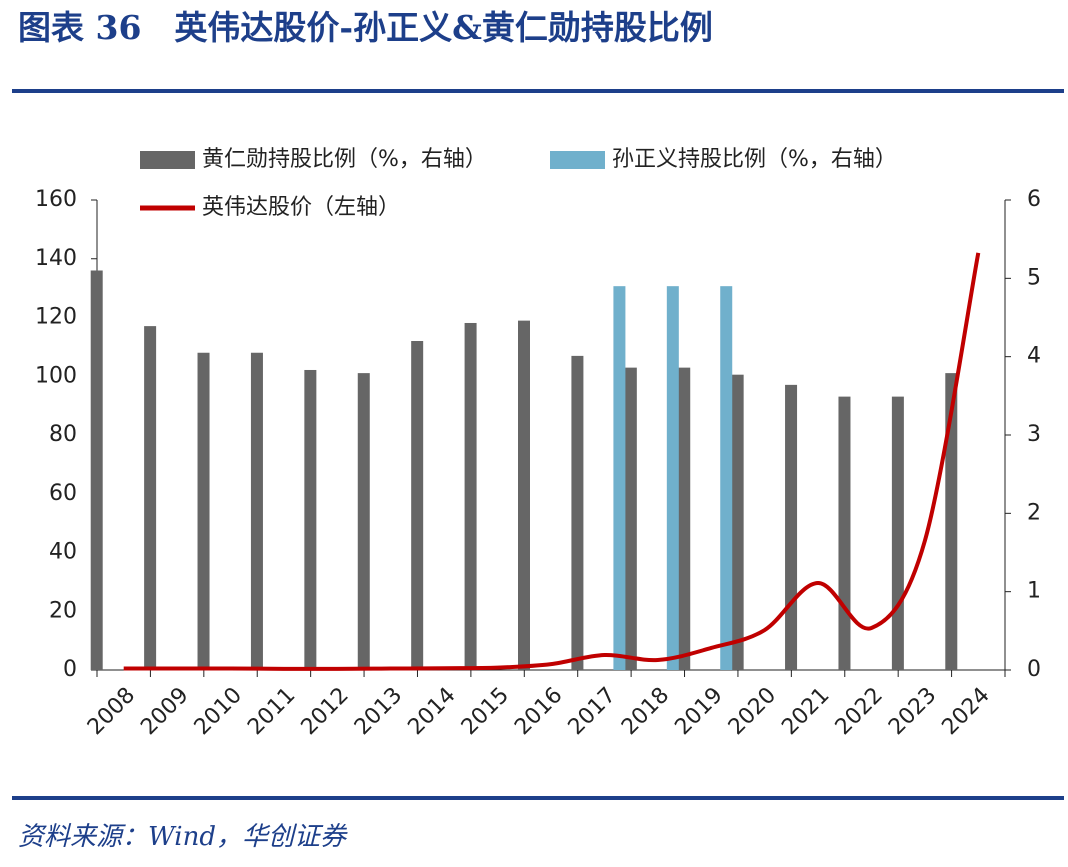  What do you see at coordinates (592, 711) in the screenshot?
I see `x-tick-label: 2017` at bounding box center [592, 711].